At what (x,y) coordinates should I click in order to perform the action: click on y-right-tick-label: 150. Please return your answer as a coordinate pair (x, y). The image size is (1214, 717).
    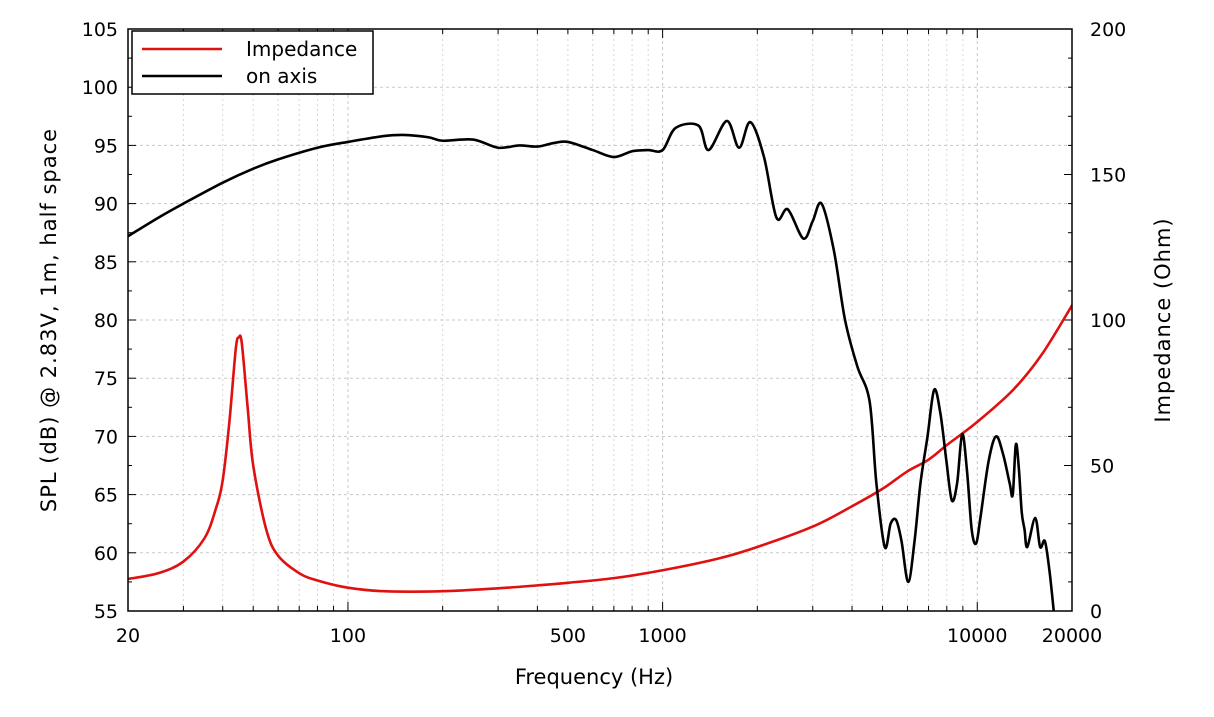
    Looking at the image, I should click on (1108, 176).